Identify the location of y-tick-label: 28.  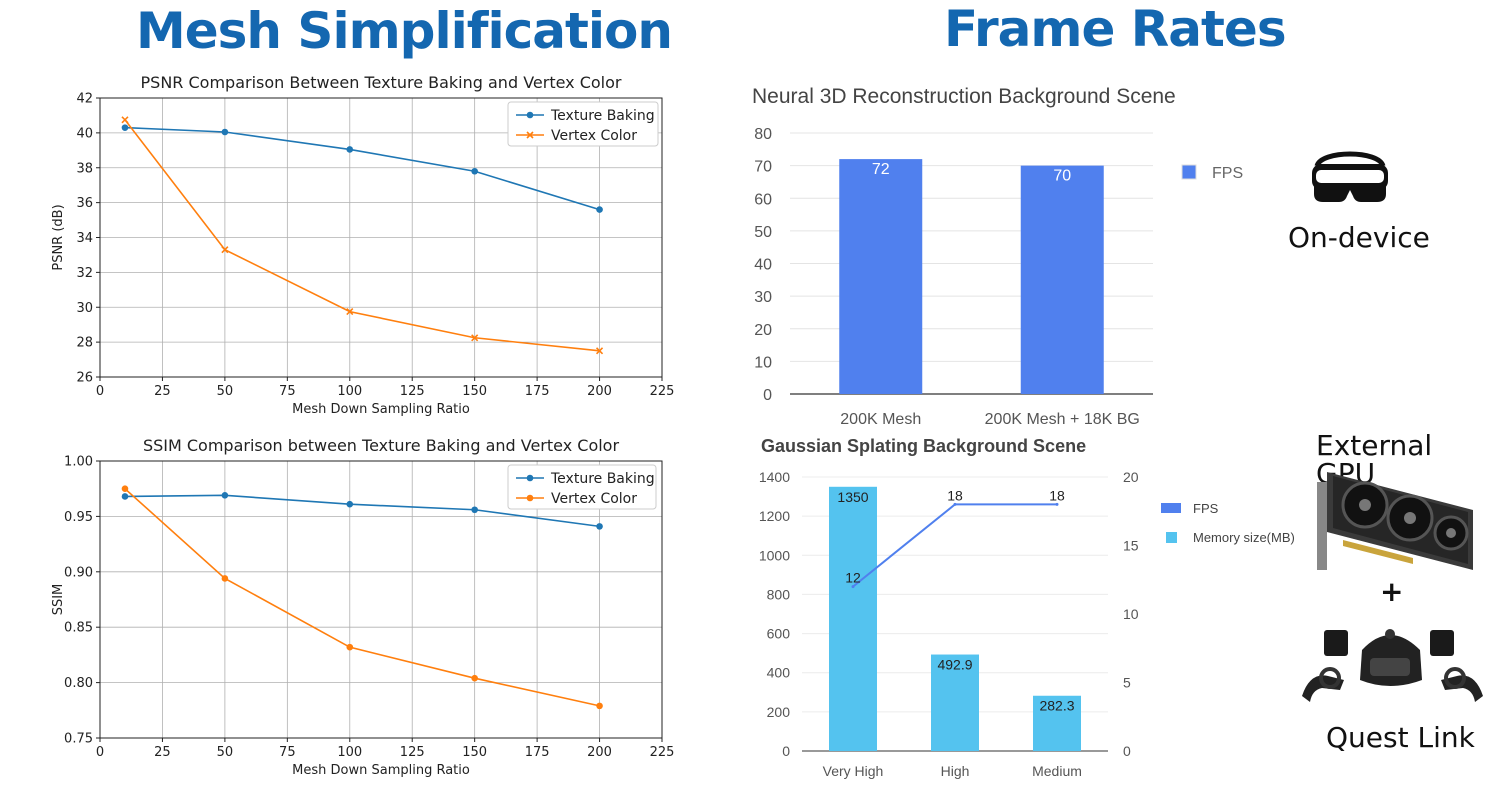
(84, 343).